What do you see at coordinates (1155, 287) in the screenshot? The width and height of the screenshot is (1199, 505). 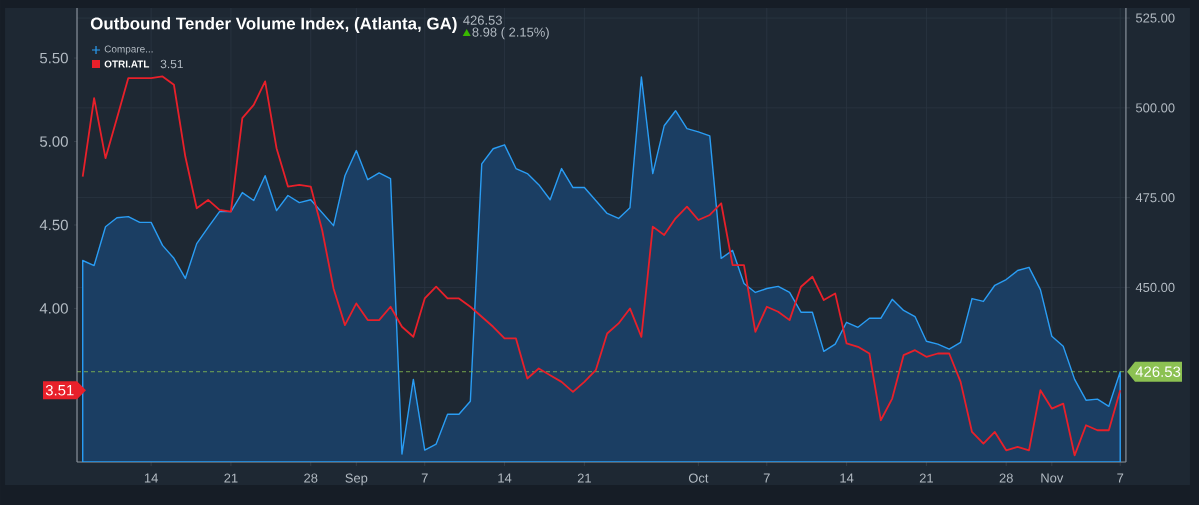 I see `y2-tick-label: 450.00` at bounding box center [1155, 287].